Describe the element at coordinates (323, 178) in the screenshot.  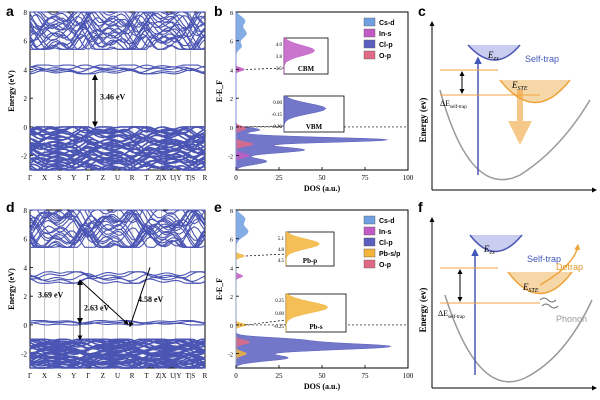
I see `x-tick-label: 50` at that location.